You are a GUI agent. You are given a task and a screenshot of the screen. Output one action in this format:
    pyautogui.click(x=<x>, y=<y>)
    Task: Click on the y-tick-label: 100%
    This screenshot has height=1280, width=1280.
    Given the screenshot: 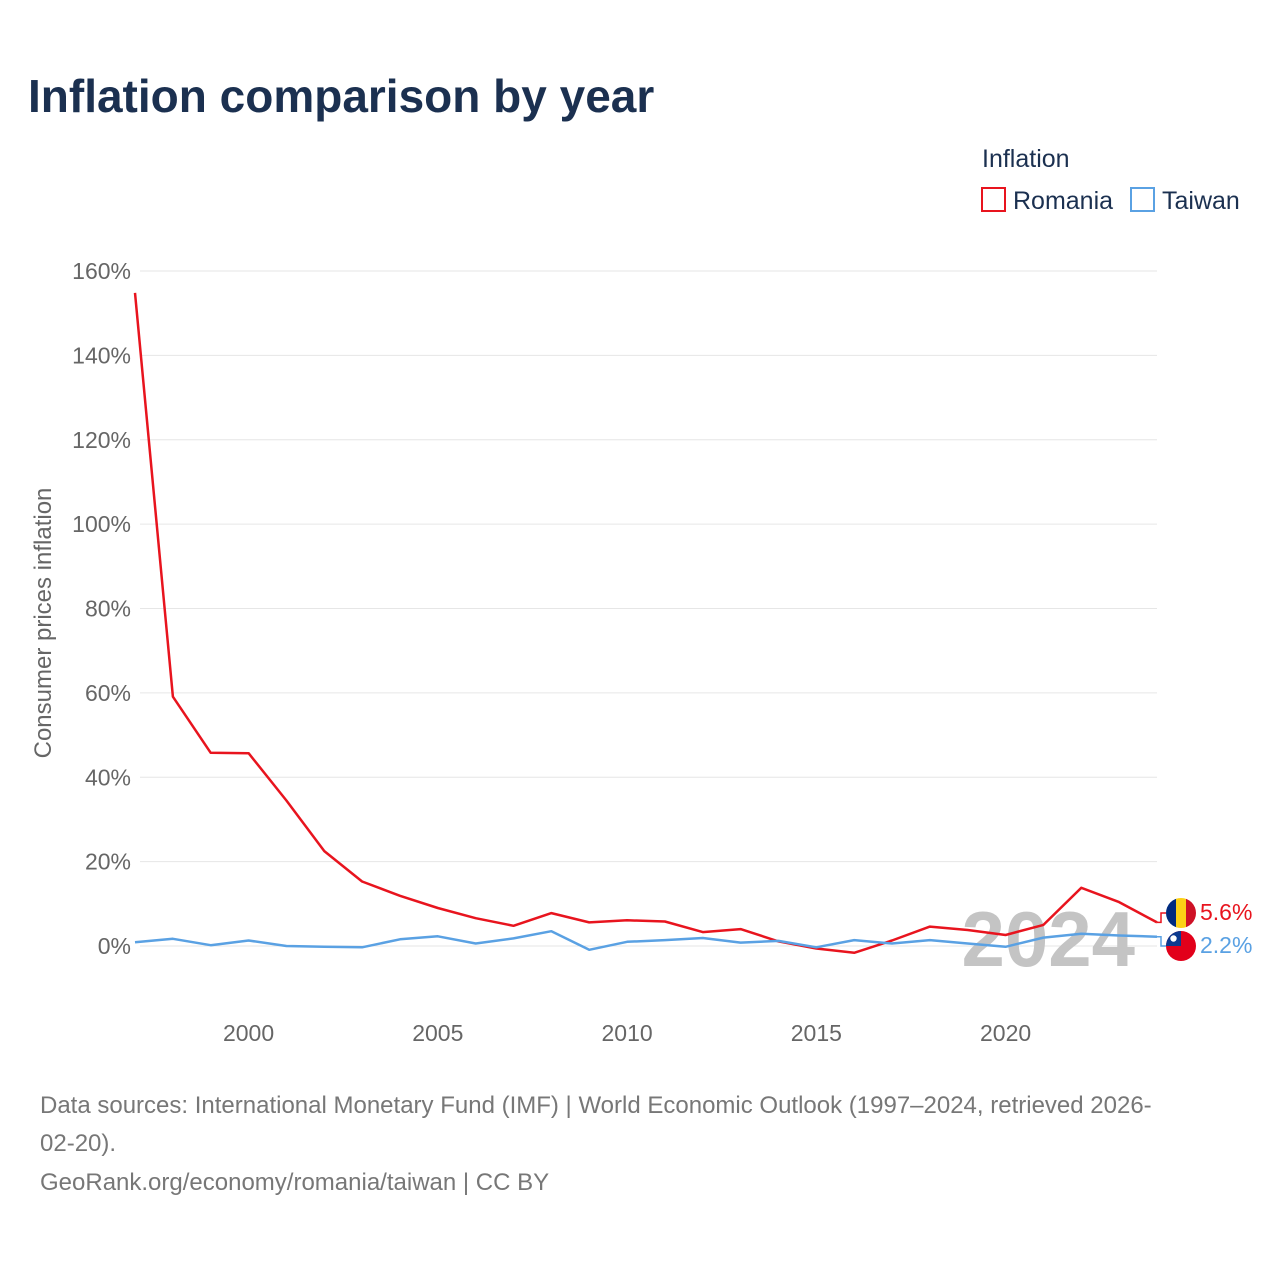 What is the action you would take?
    pyautogui.click(x=101, y=524)
    